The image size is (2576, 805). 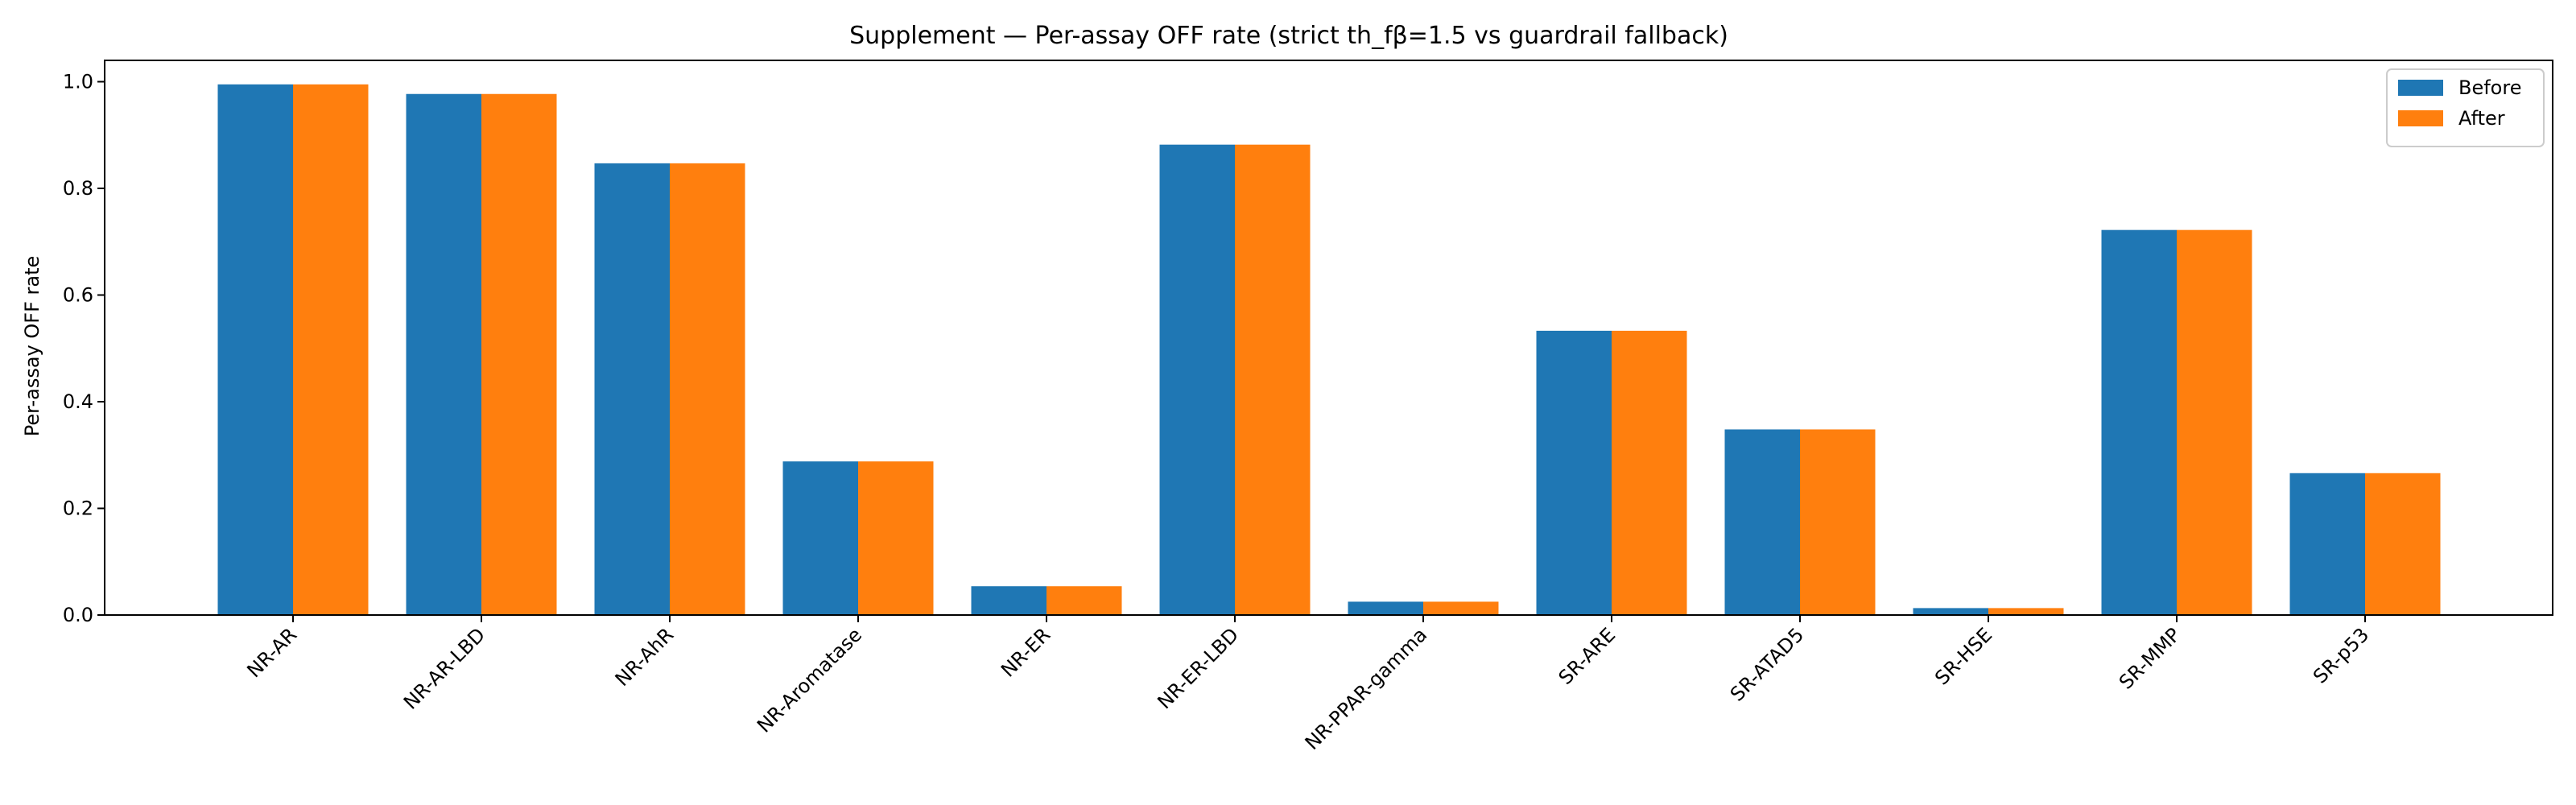 I want to click on bar-before-sr-mmp, so click(x=2139, y=422).